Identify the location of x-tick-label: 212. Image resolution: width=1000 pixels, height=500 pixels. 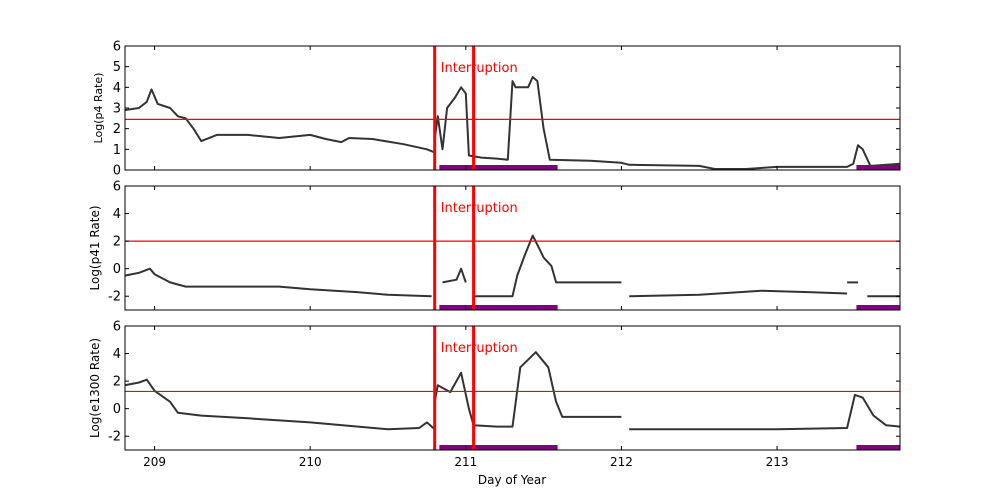
(621, 462).